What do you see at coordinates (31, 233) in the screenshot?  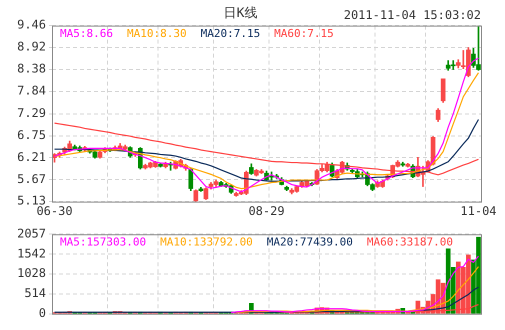 I see `y-tick-label: 2057` at bounding box center [31, 233].